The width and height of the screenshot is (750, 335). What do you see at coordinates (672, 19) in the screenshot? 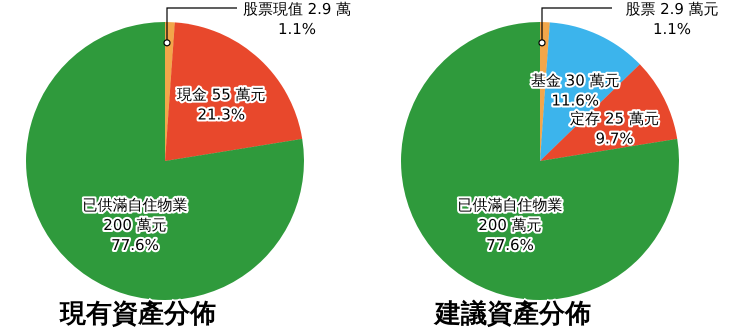
I see `slice-label: 股票 2.9 萬元 1.1%` at bounding box center [672, 19].